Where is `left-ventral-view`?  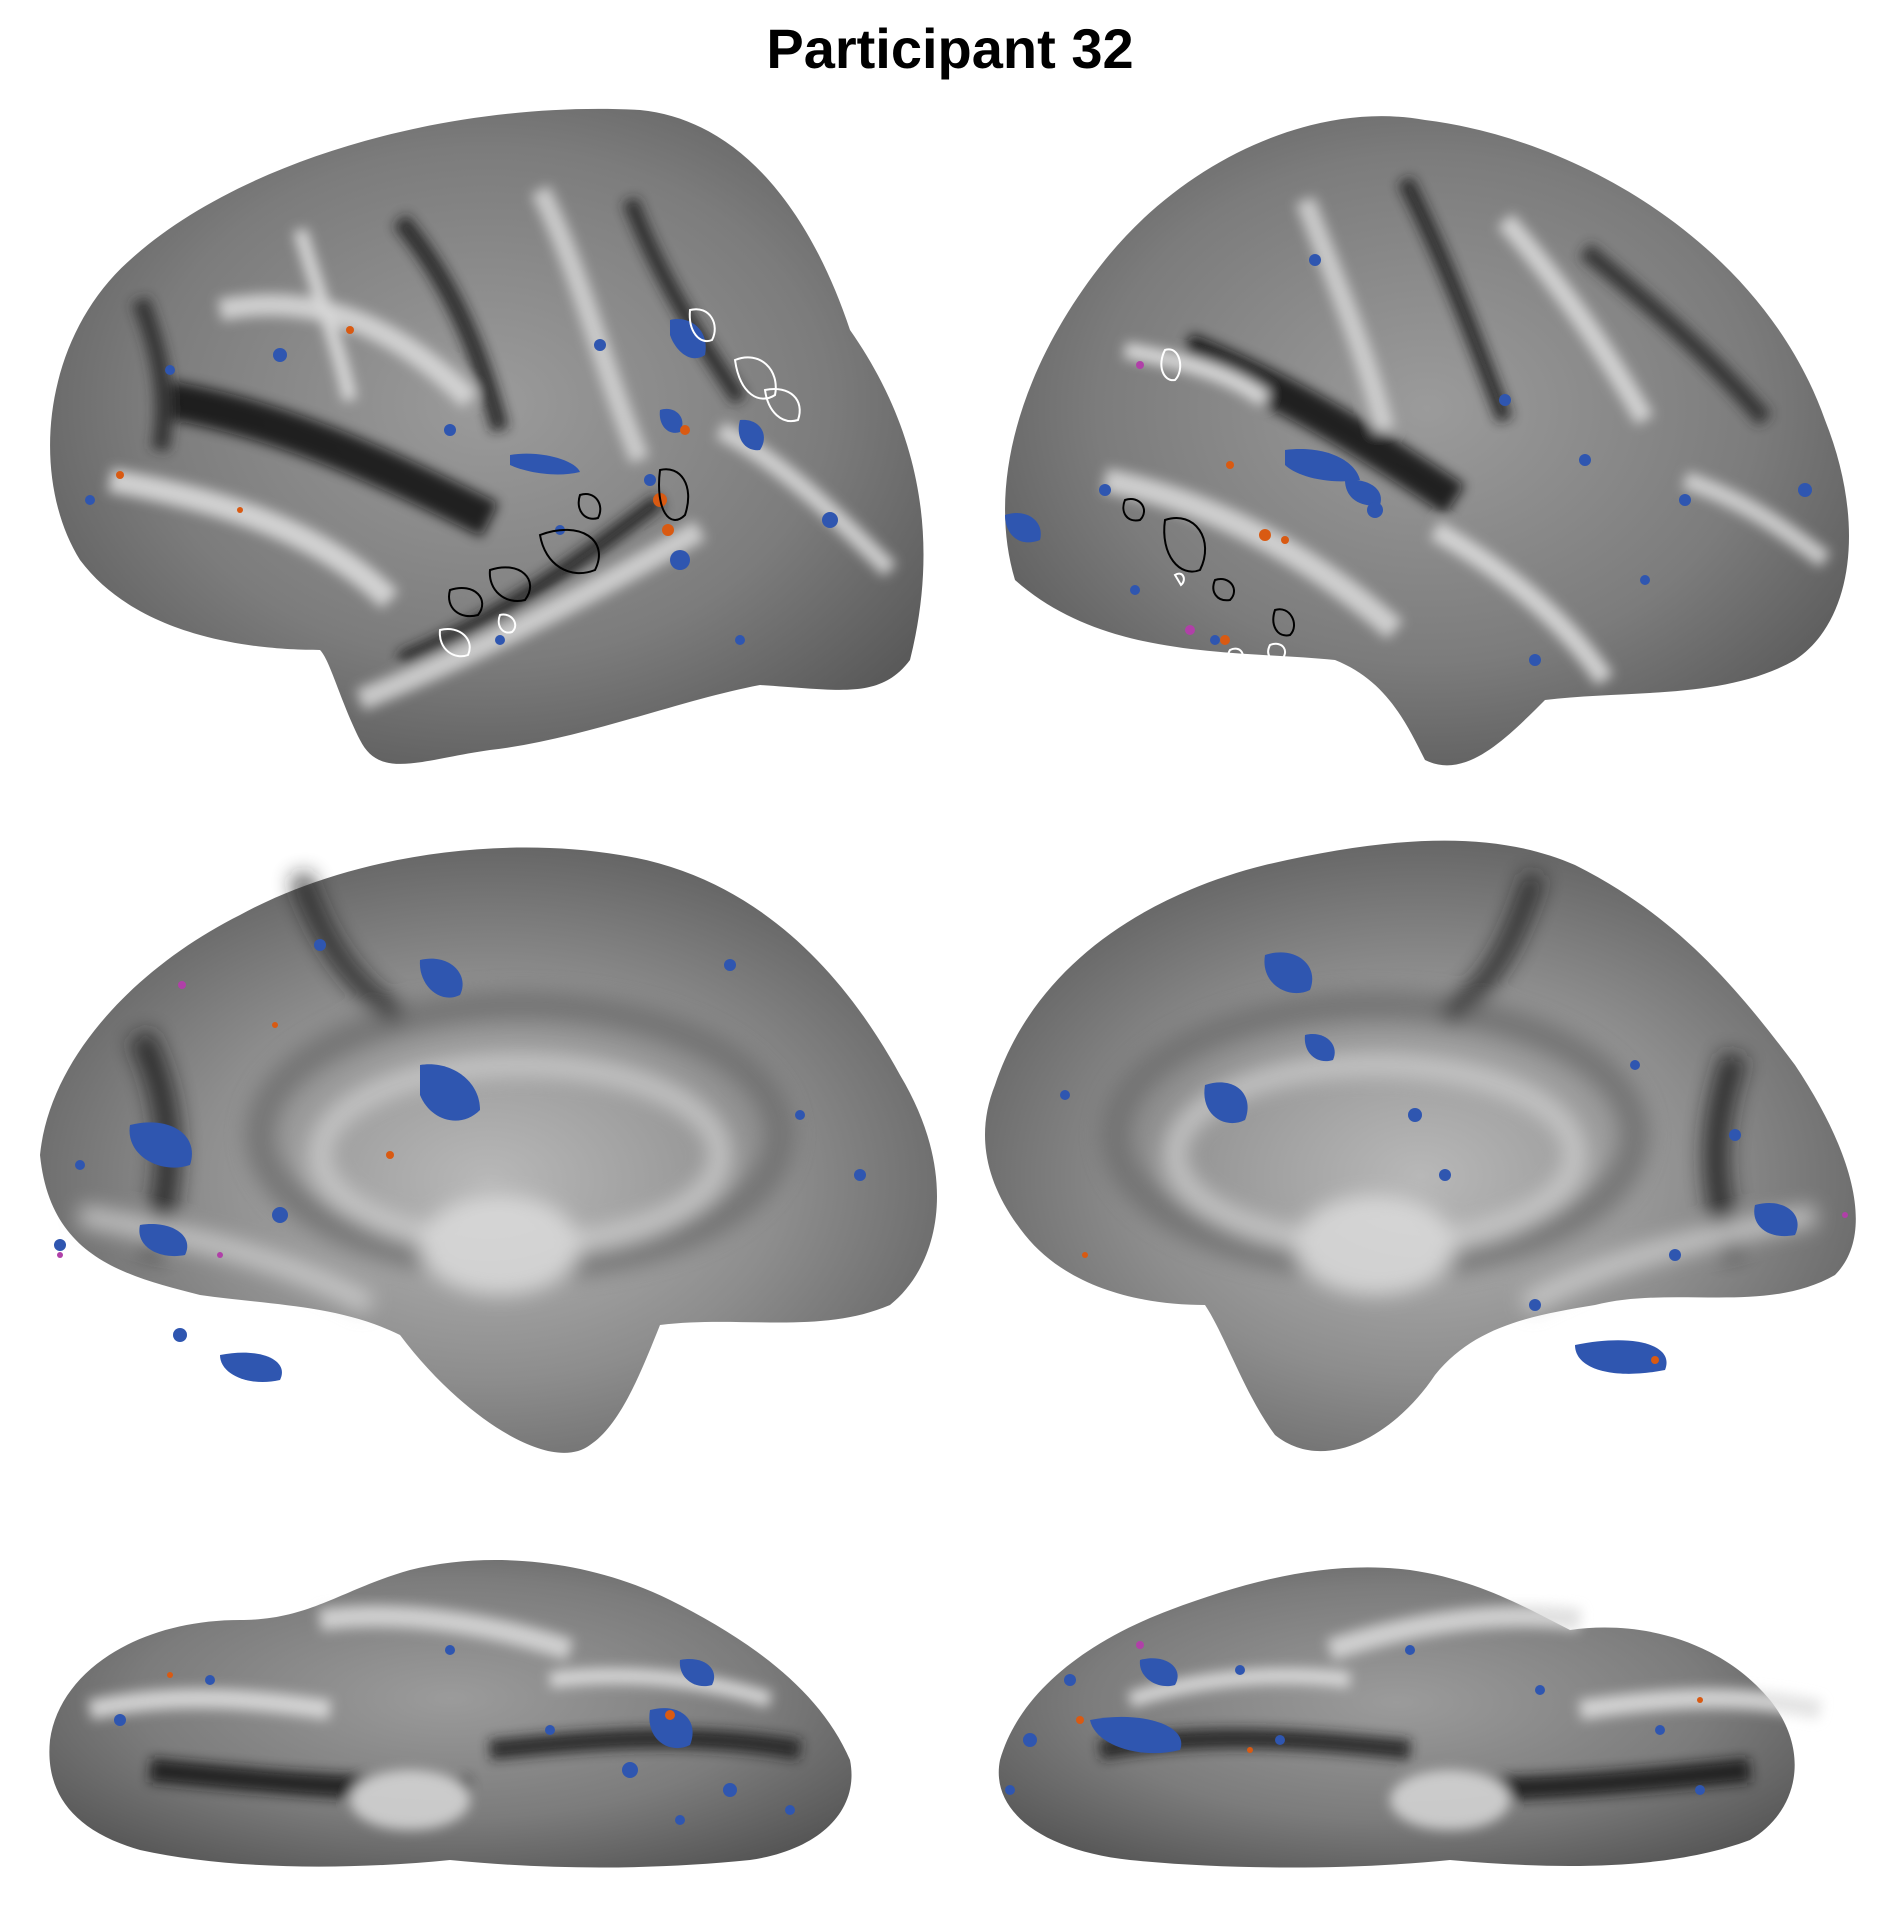 left-ventral-view is located at coordinates (475, 1715).